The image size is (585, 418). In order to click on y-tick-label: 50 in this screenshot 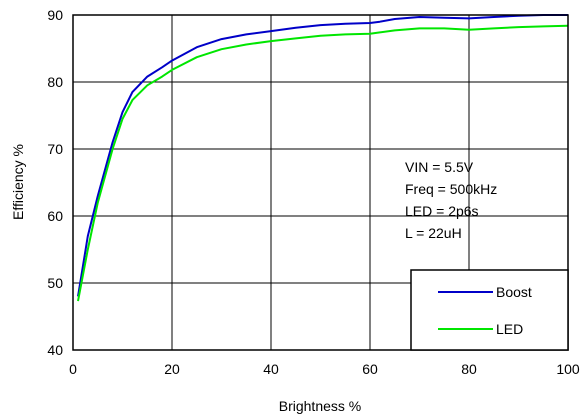, I will do `click(55, 283)`.